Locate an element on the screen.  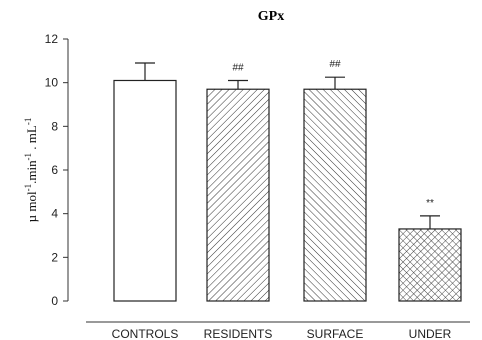
y-tick-label: 2 is located at coordinates (54, 257).